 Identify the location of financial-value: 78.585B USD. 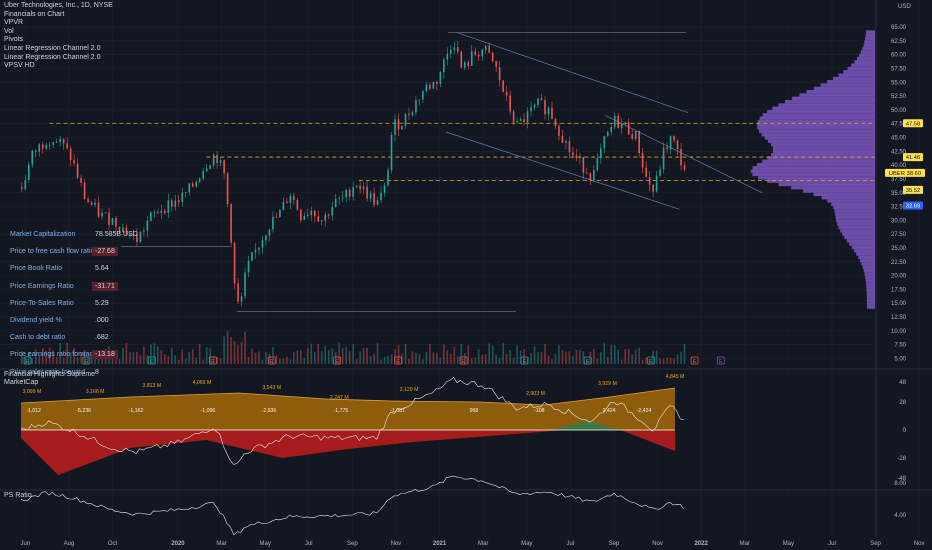
(116, 235).